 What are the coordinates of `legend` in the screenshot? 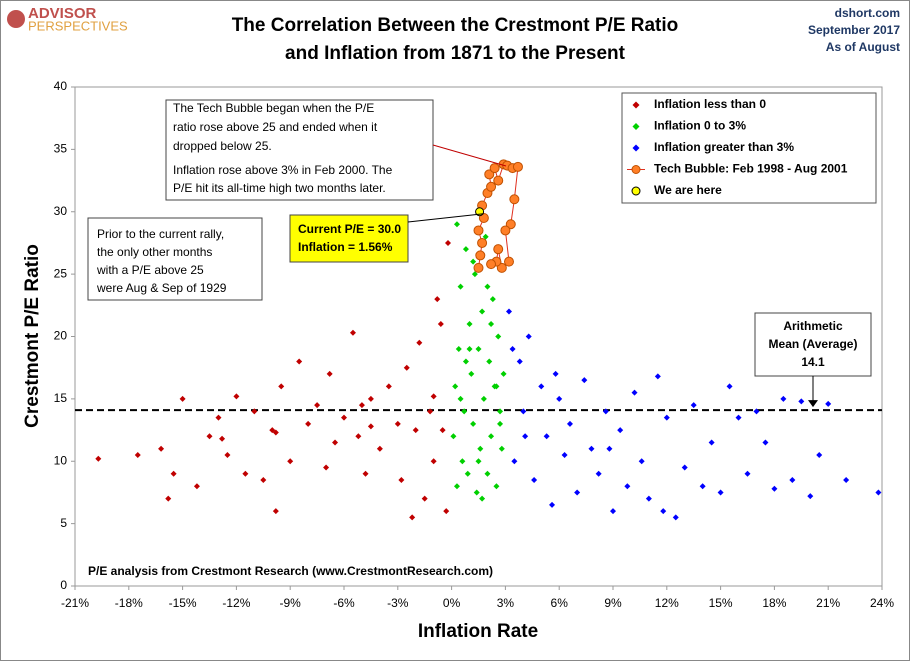 It's located at (749, 148).